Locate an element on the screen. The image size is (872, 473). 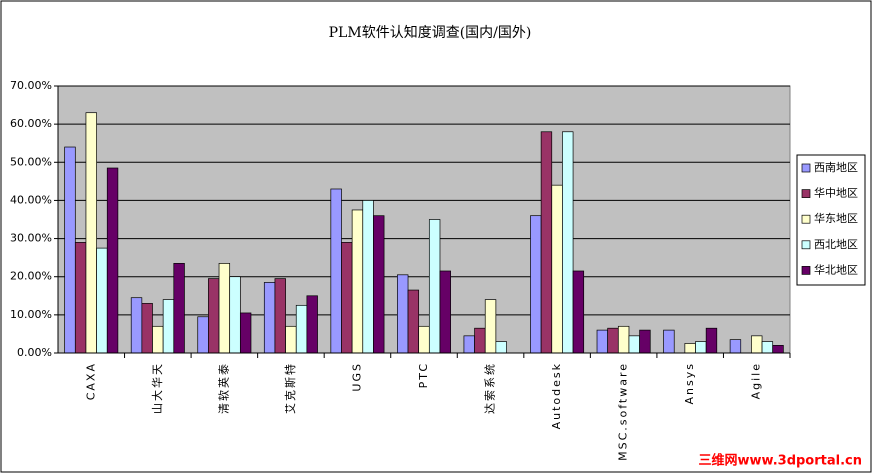
y-tick-label: 60.00% is located at coordinates (31, 123).